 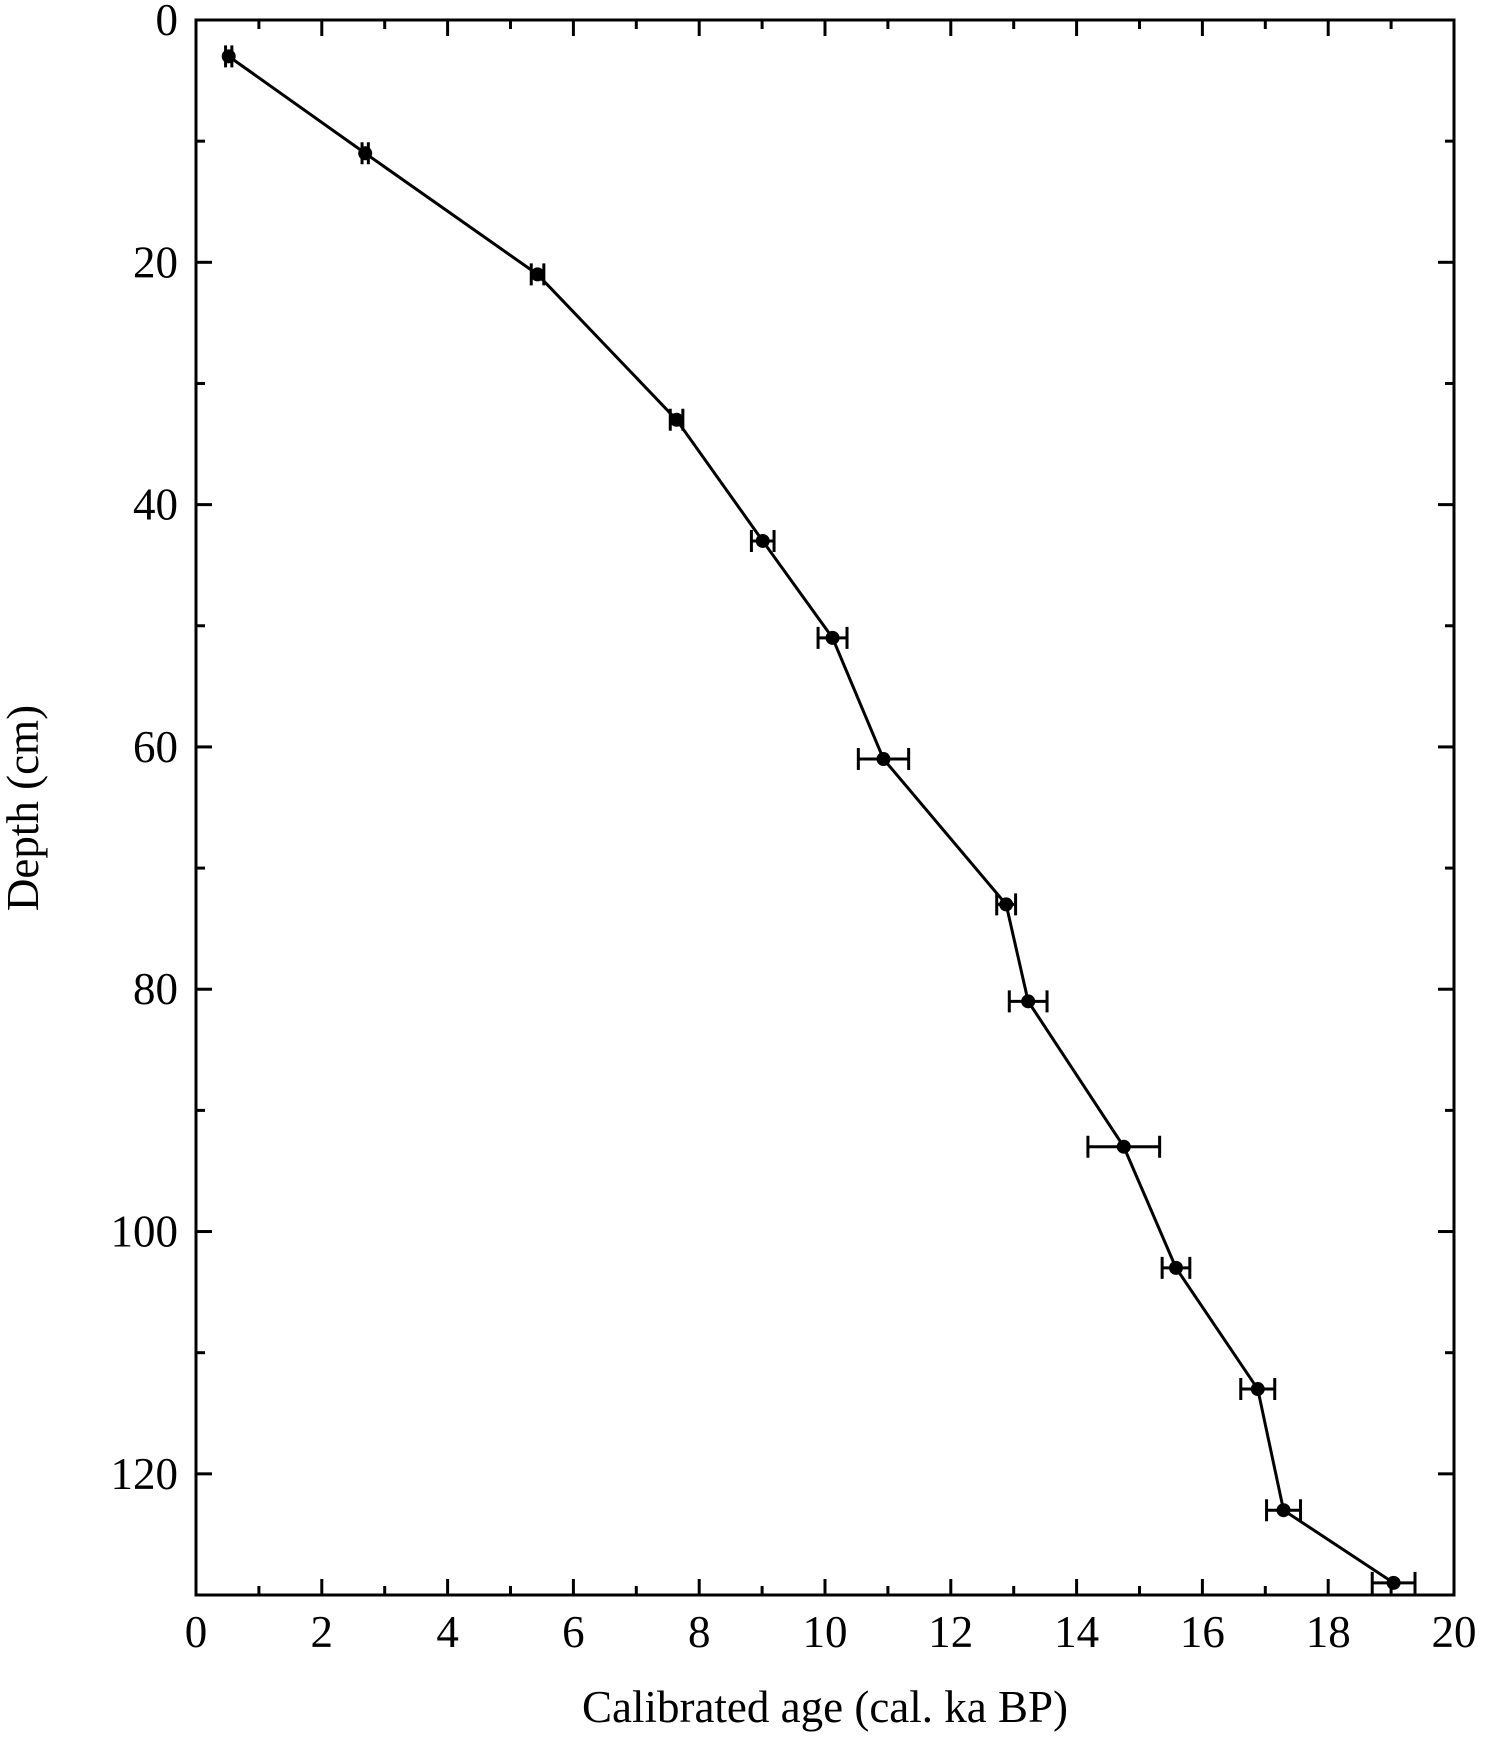 I want to click on x-tick-label: 16, so click(x=1202, y=1632).